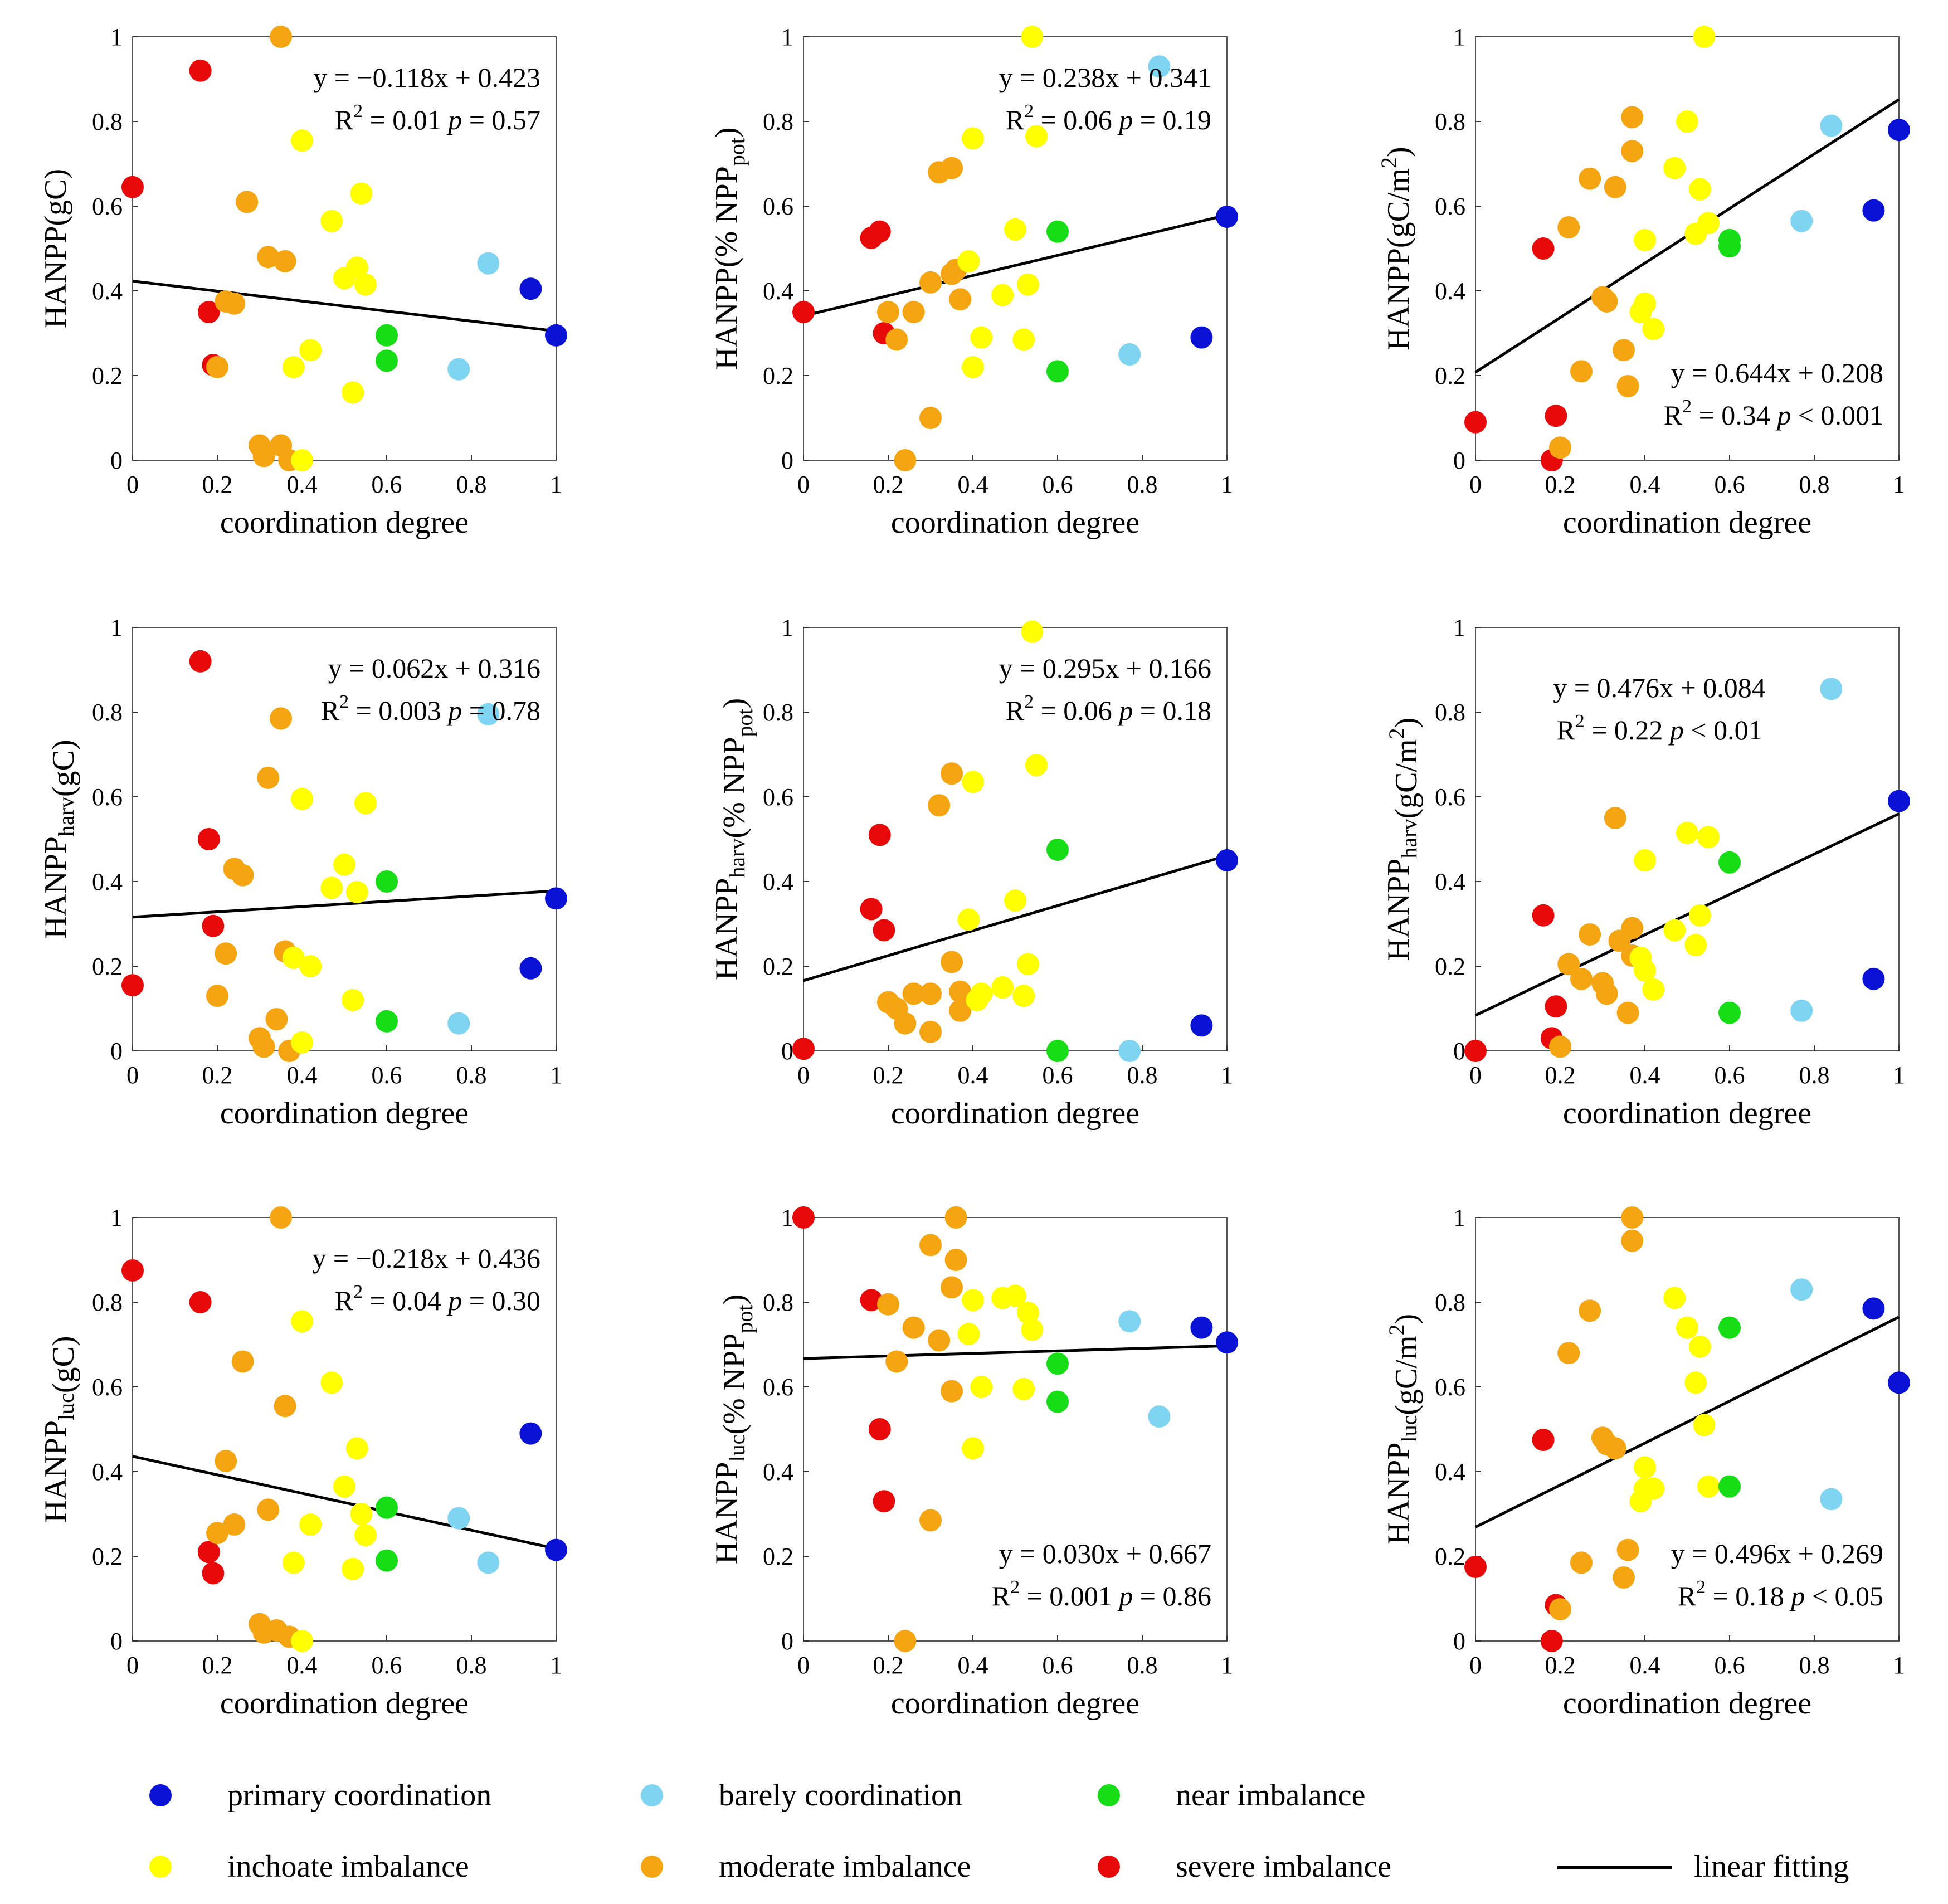 The width and height of the screenshot is (1948, 1904). Describe the element at coordinates (1105, 668) in the screenshot. I see `fit-equation: y = 0.295x + 0.166` at that location.